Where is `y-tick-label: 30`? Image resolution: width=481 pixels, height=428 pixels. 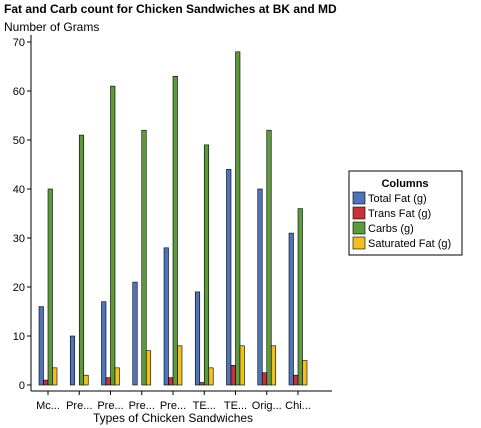 y-tick-label: 30 is located at coordinates (19, 239).